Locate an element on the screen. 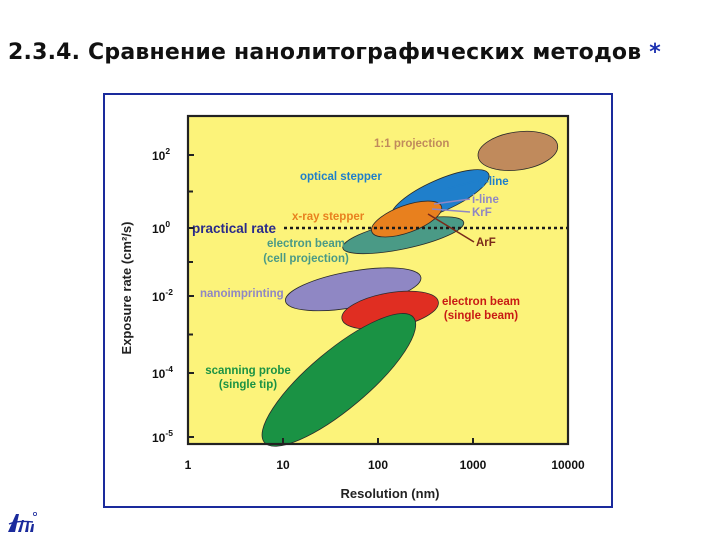  label-scanning-probe-line2: (single tip) is located at coordinates (248, 385).